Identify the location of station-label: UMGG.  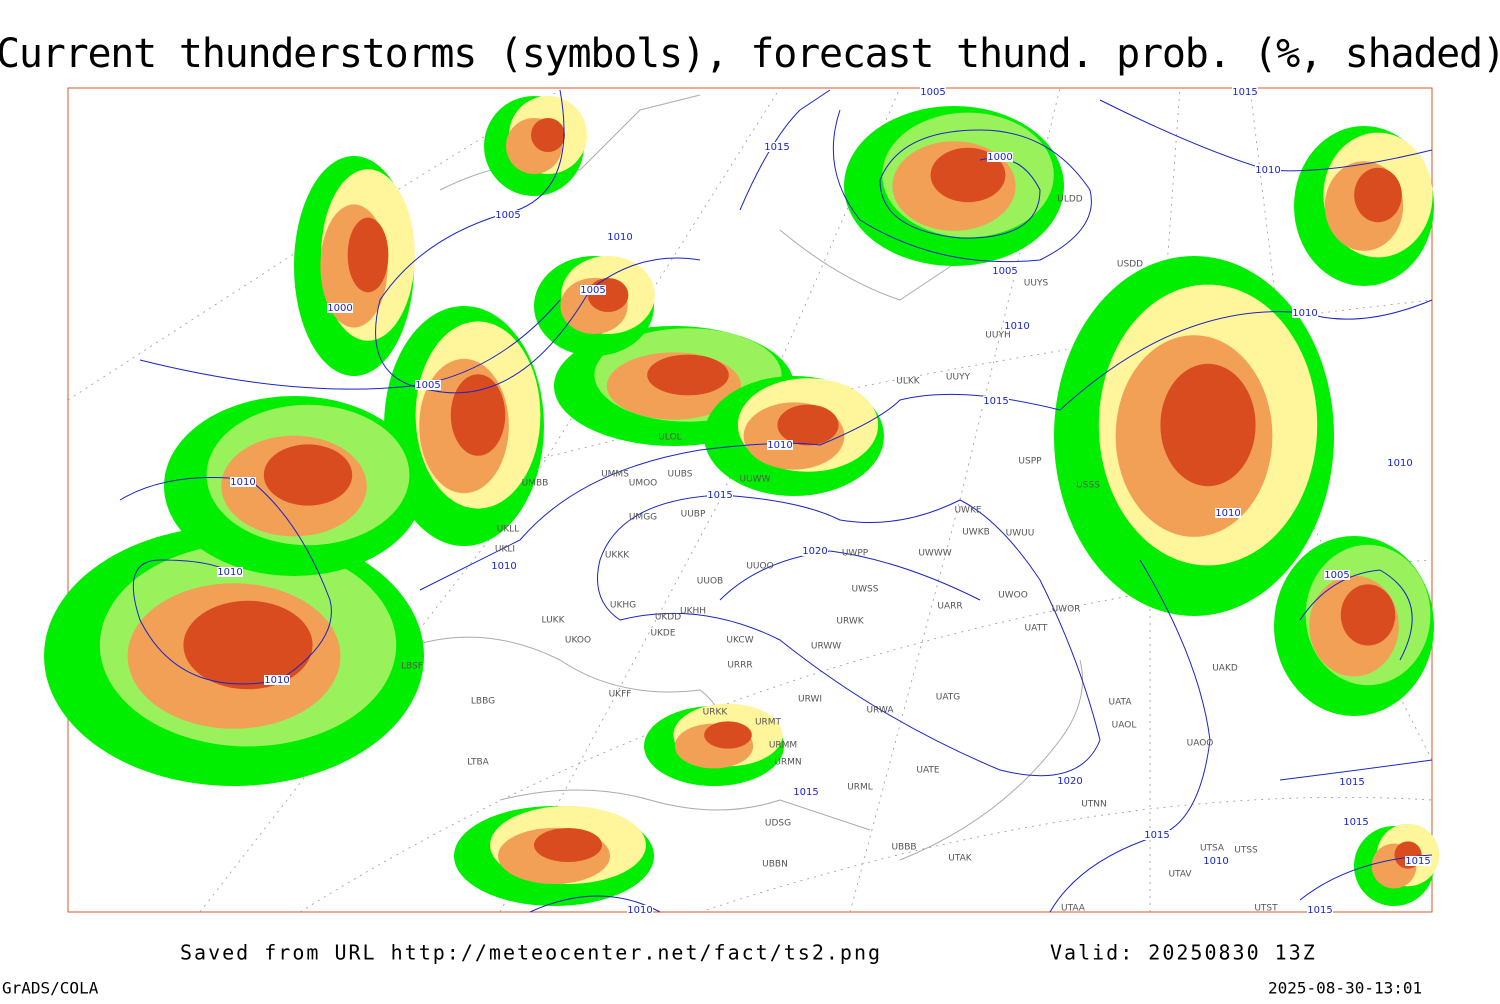
(643, 518).